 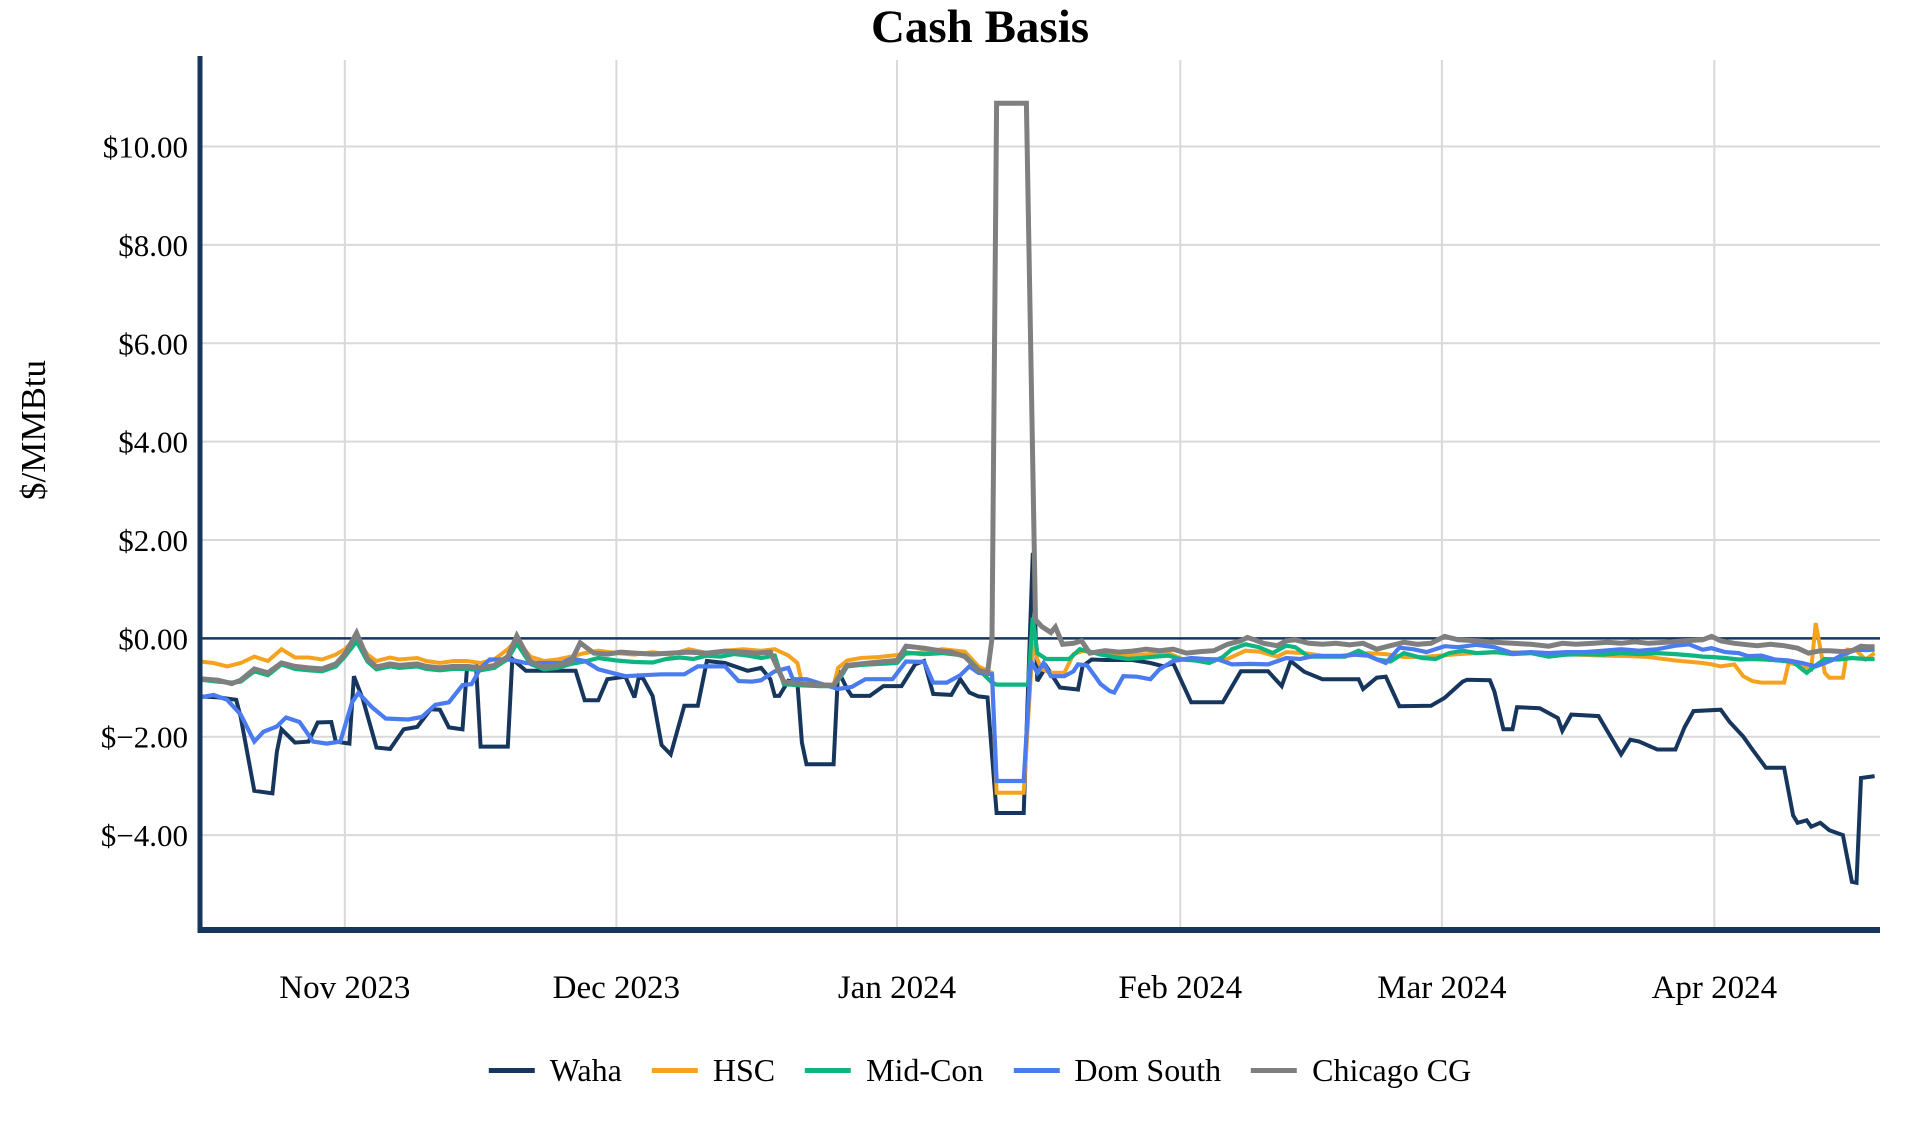 I want to click on legend-label-hsc: HSC, so click(x=744, y=1070).